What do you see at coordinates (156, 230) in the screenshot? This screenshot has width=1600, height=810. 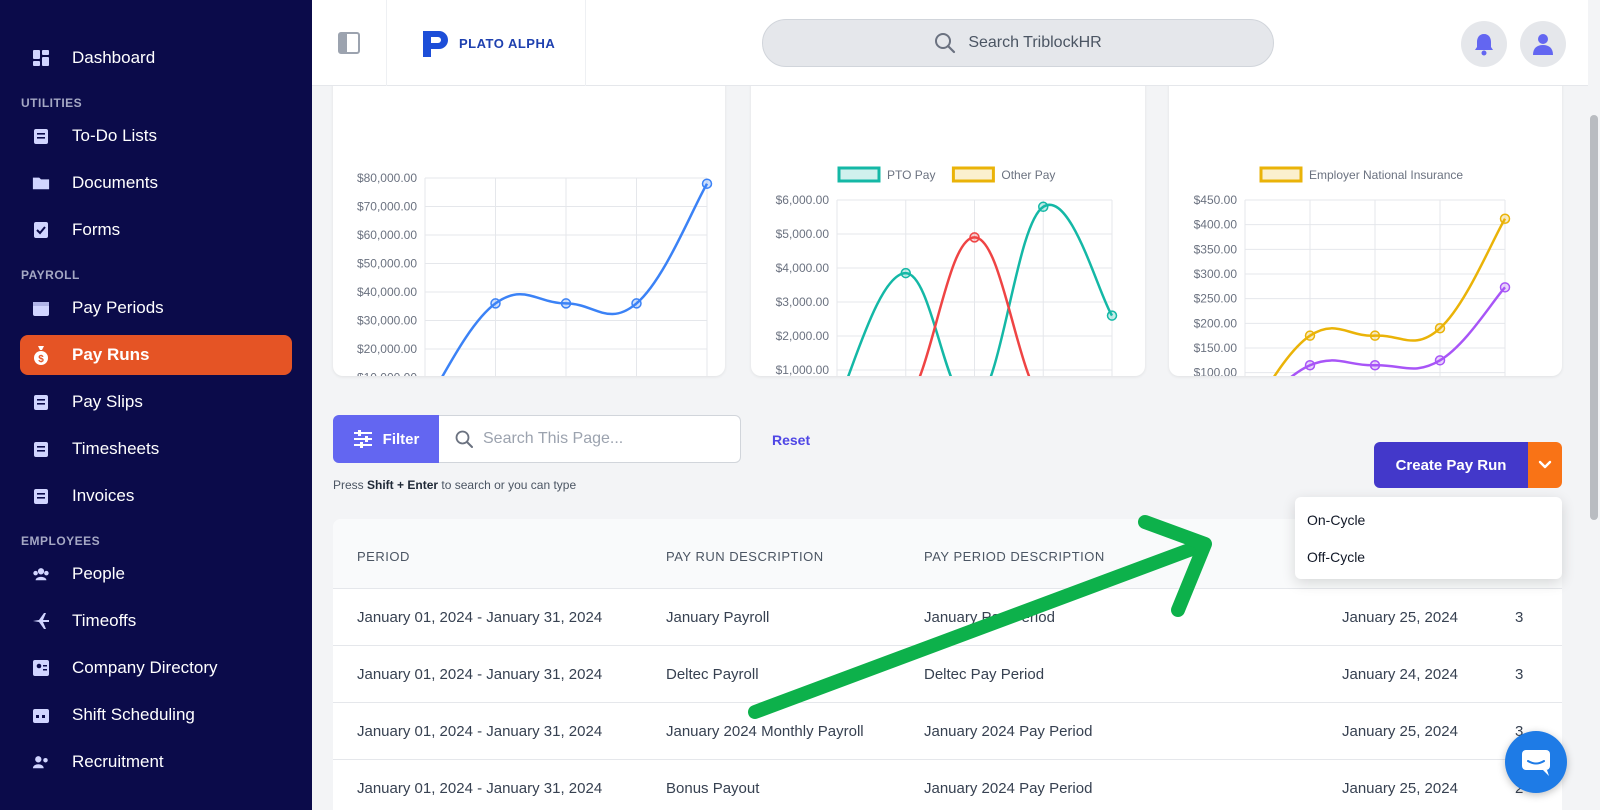 I see `sidebar-item-forms: Forms` at bounding box center [156, 230].